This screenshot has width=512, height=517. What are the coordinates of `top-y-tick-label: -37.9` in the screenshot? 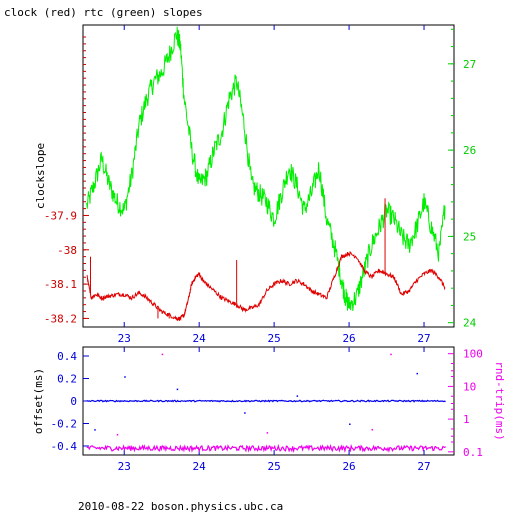 It's located at (60, 215).